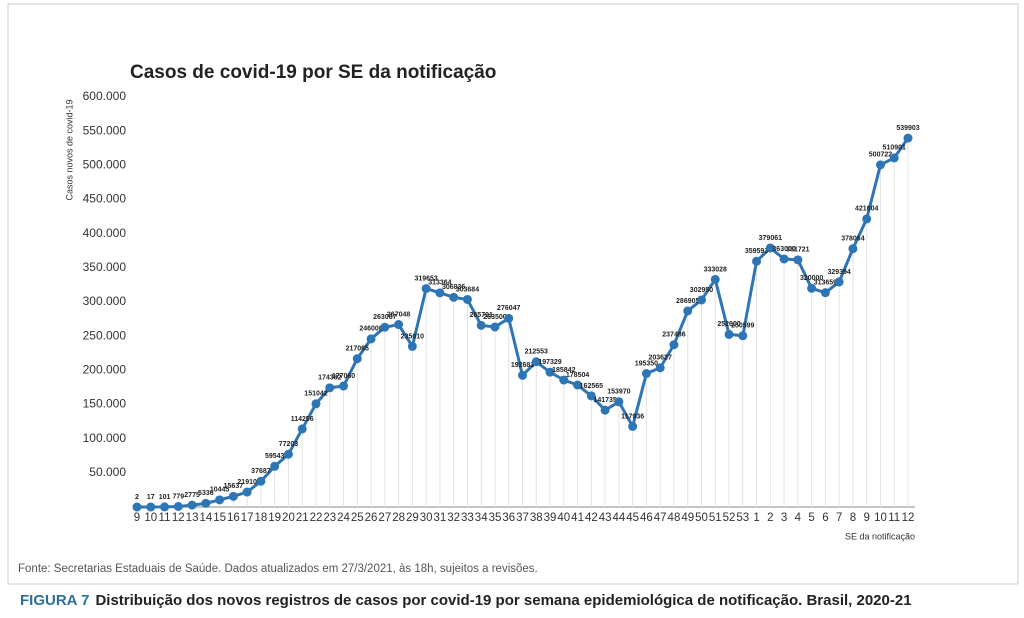  I want to click on data-label: 421604, so click(866, 209).